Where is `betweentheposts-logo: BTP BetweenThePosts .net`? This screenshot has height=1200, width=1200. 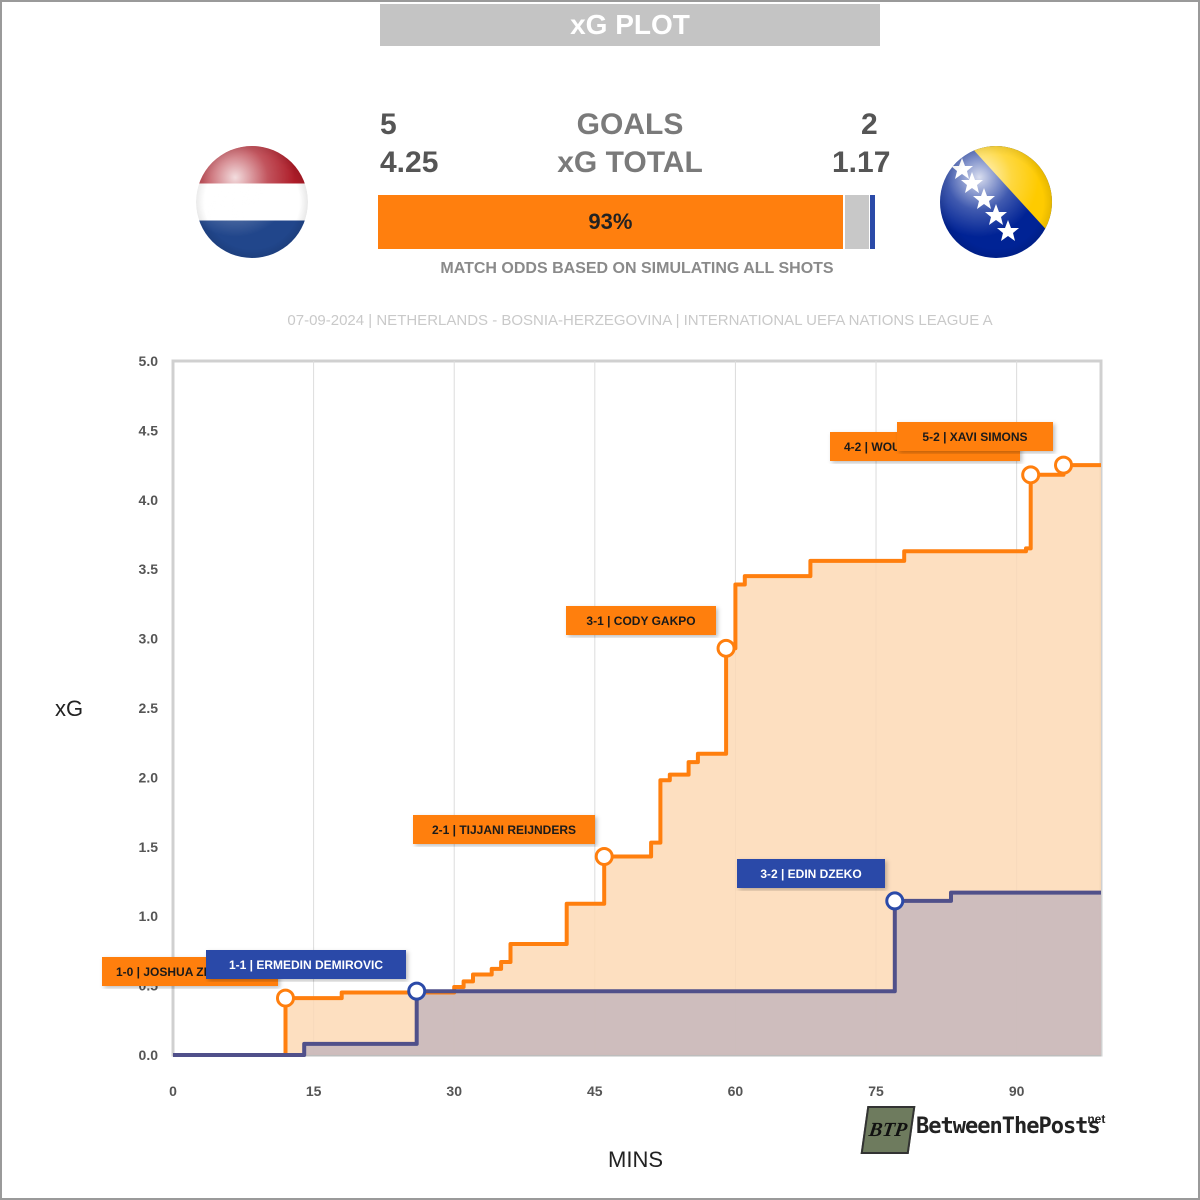
betweentheposts-logo: BTP BetweenThePosts .net is located at coordinates (987, 1130).